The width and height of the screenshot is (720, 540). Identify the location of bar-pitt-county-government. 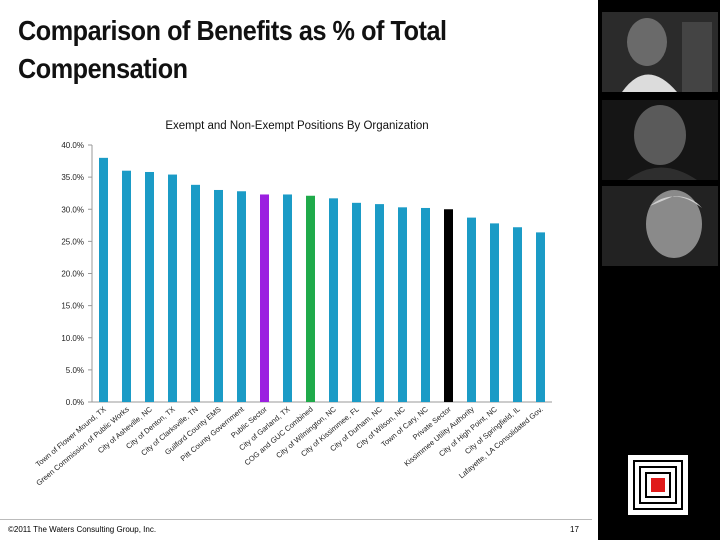
(241, 296).